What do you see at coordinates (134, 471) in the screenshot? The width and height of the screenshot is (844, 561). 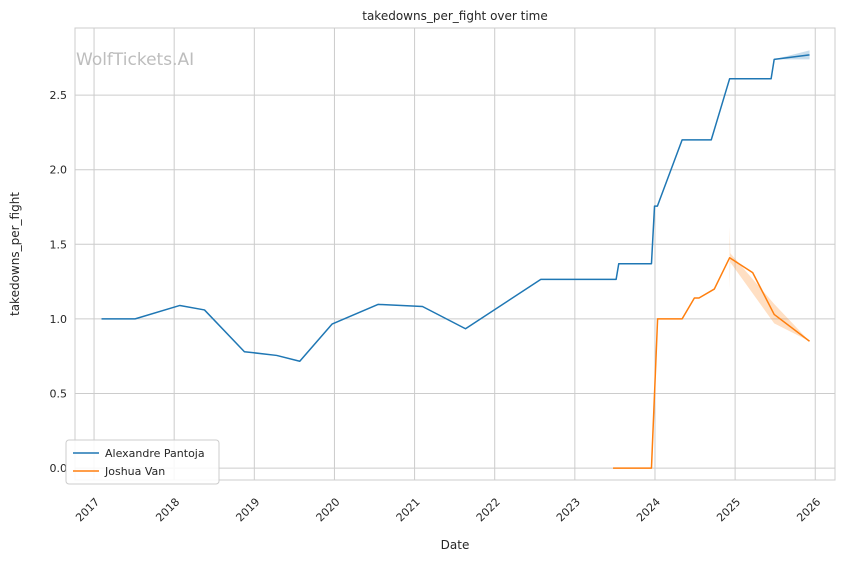 I see `legend-entry: Joshua Van` at bounding box center [134, 471].